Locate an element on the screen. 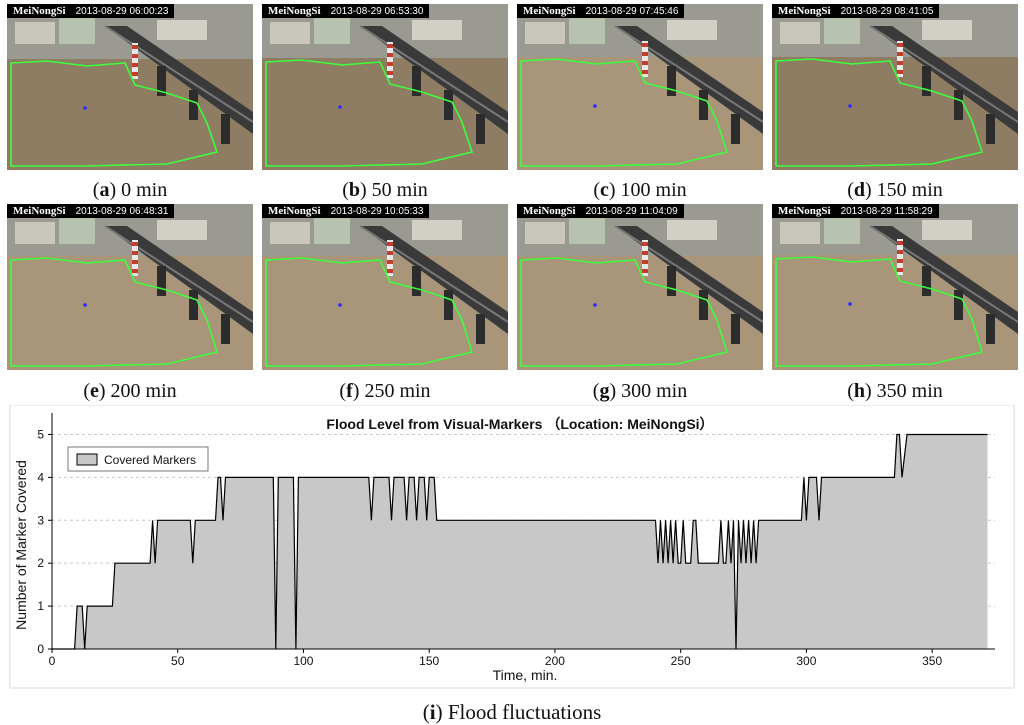 The width and height of the screenshot is (1024, 725). panel-time-label: 200 min is located at coordinates (143, 391).